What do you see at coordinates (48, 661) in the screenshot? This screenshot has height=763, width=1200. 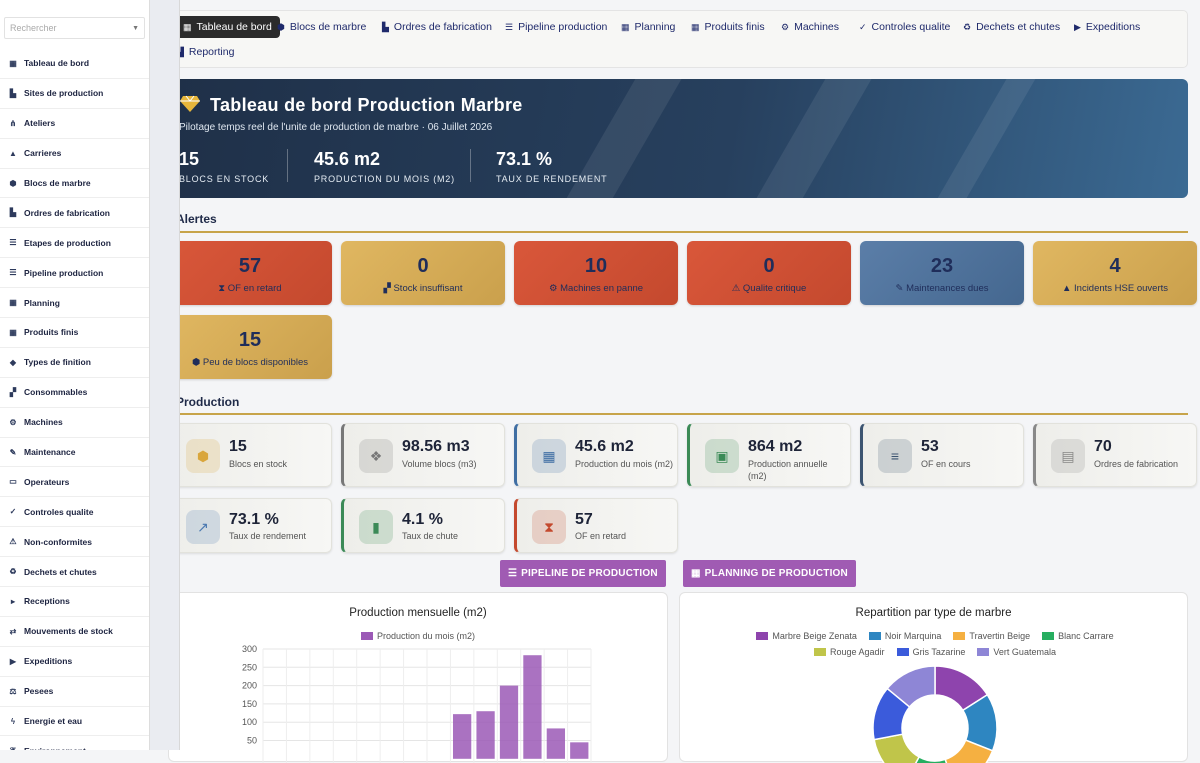 I see `sidebar-item-label: Expeditions` at bounding box center [48, 661].